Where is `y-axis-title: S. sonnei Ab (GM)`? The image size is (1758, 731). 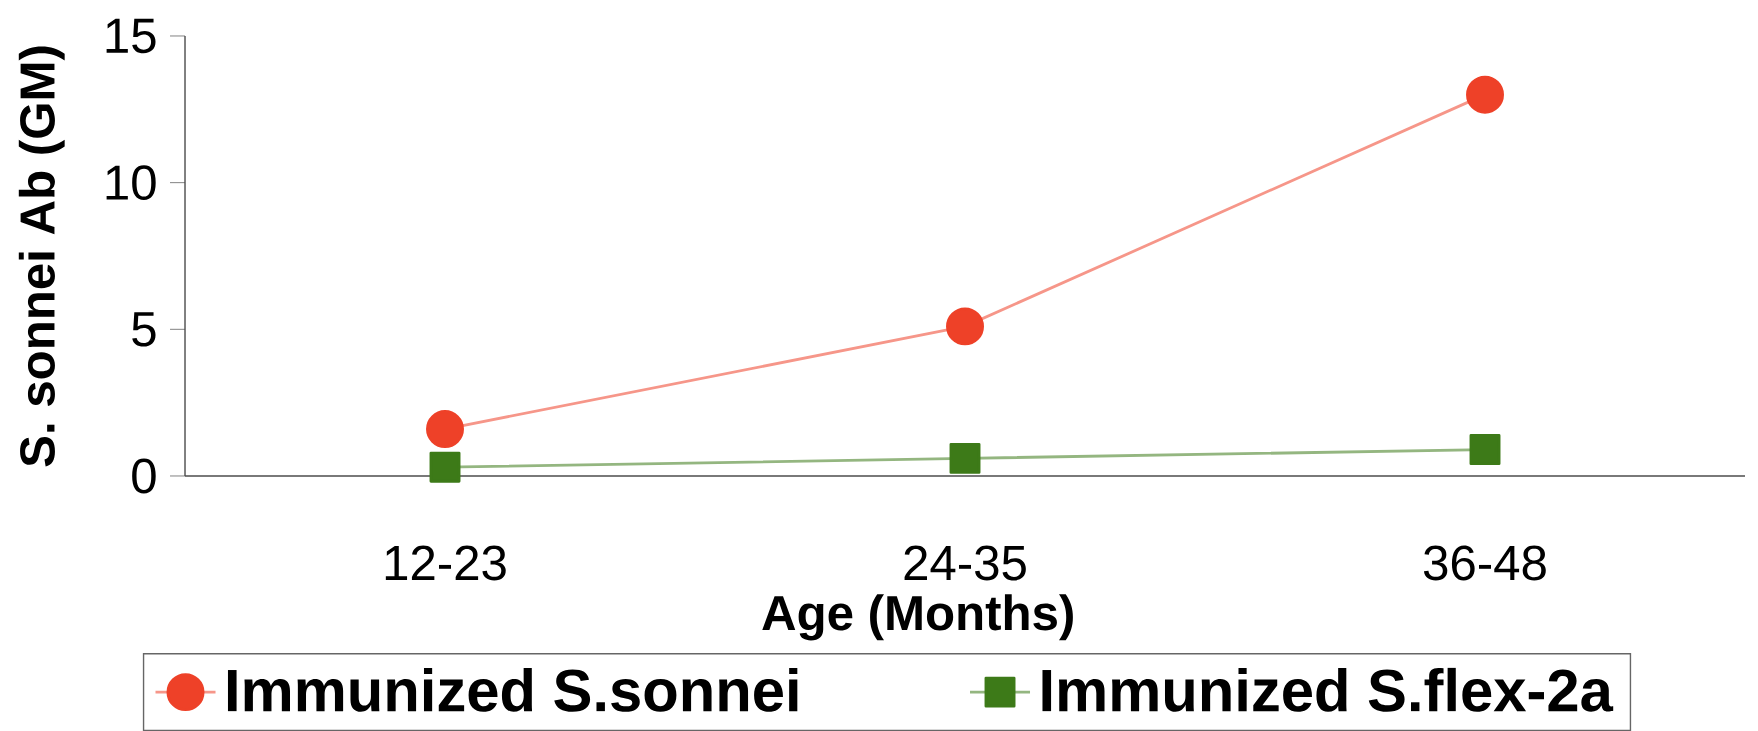 y-axis-title: S. sonnei Ab (GM) is located at coordinates (41, 256).